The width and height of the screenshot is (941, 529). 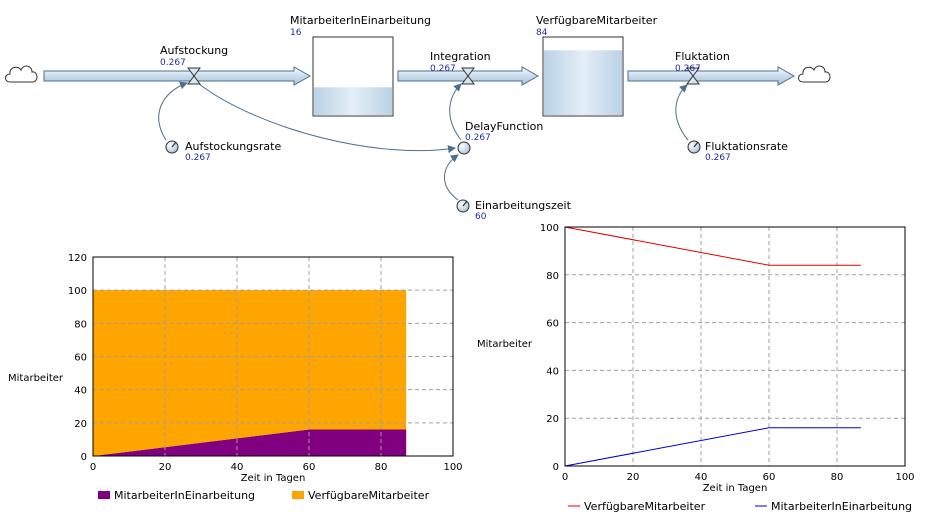 What do you see at coordinates (682, 112) in the screenshot?
I see `link-fluktationsrate-to-fluktation` at bounding box center [682, 112].